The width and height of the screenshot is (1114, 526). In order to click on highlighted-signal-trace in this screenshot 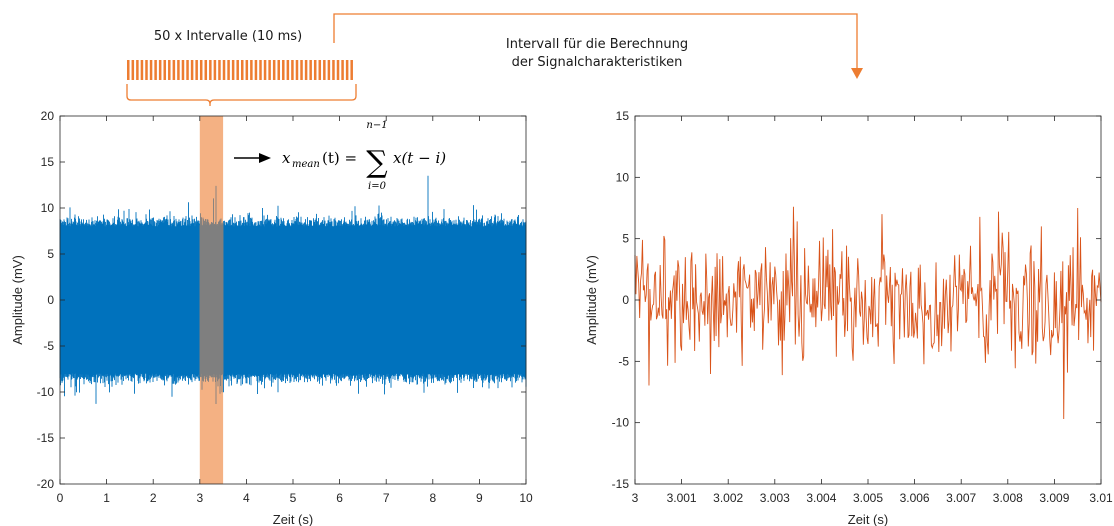, I will do `click(211, 294)`.